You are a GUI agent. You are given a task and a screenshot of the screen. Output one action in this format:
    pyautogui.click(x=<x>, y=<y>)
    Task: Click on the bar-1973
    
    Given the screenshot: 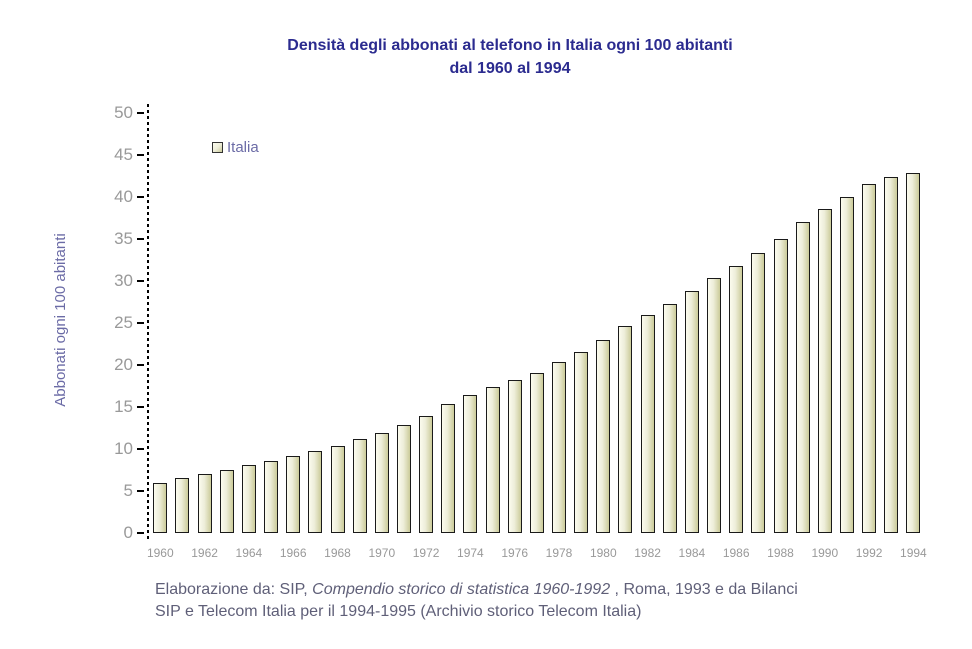 What is the action you would take?
    pyautogui.click(x=448, y=468)
    